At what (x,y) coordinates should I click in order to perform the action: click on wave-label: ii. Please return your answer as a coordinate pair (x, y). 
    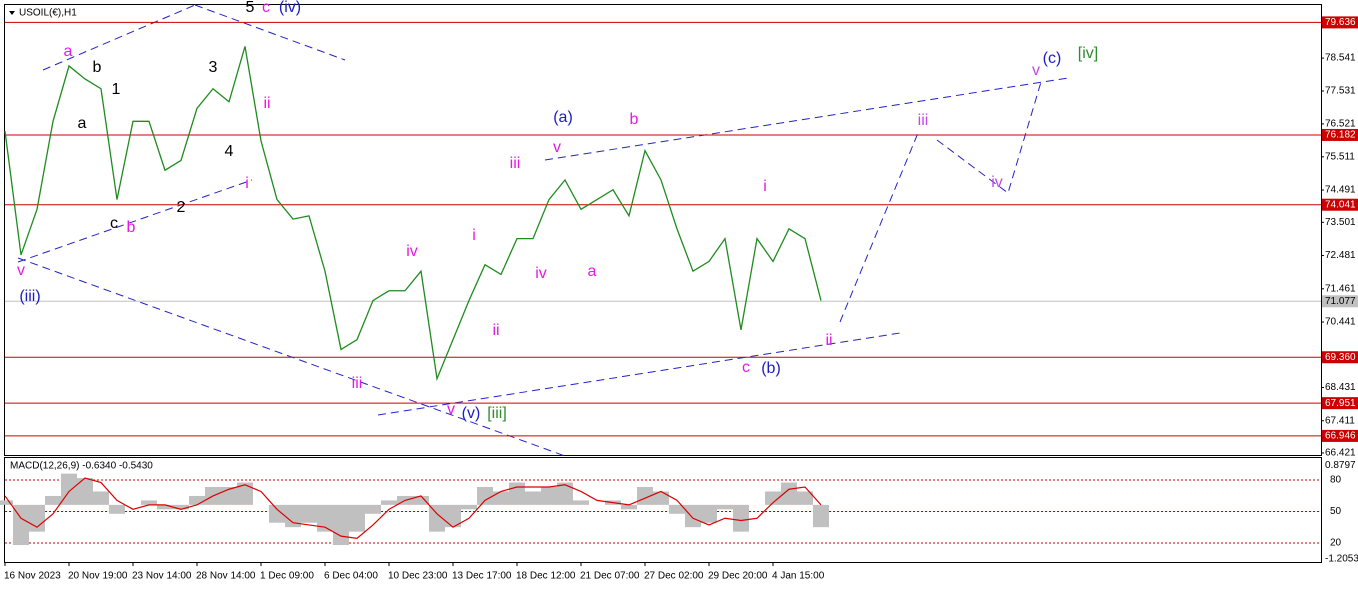
    Looking at the image, I should click on (828, 340).